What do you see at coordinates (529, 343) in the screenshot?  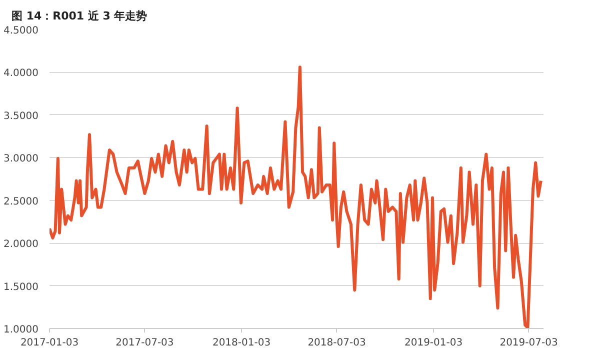 I see `x-tick-label: 2019-07-03` at bounding box center [529, 343].